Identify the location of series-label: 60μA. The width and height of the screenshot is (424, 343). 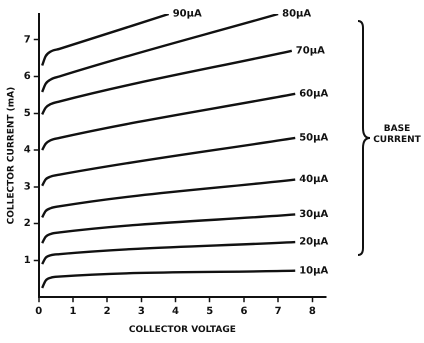
(313, 94).